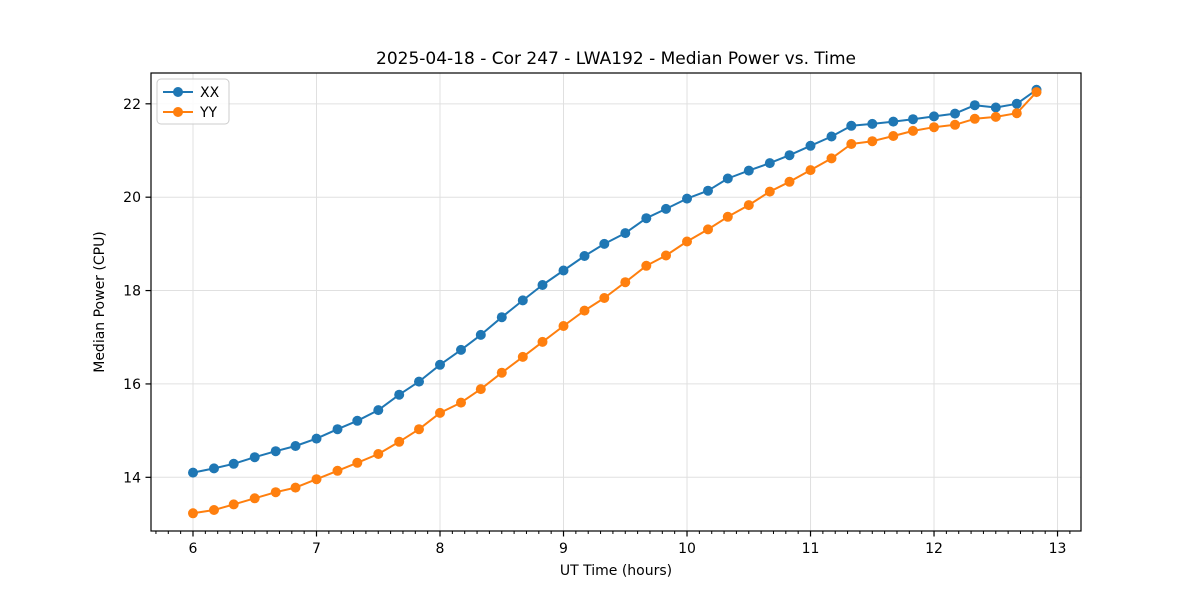 Image resolution: width=1200 pixels, height=600 pixels. I want to click on x-tick-label: 13, so click(1058, 549).